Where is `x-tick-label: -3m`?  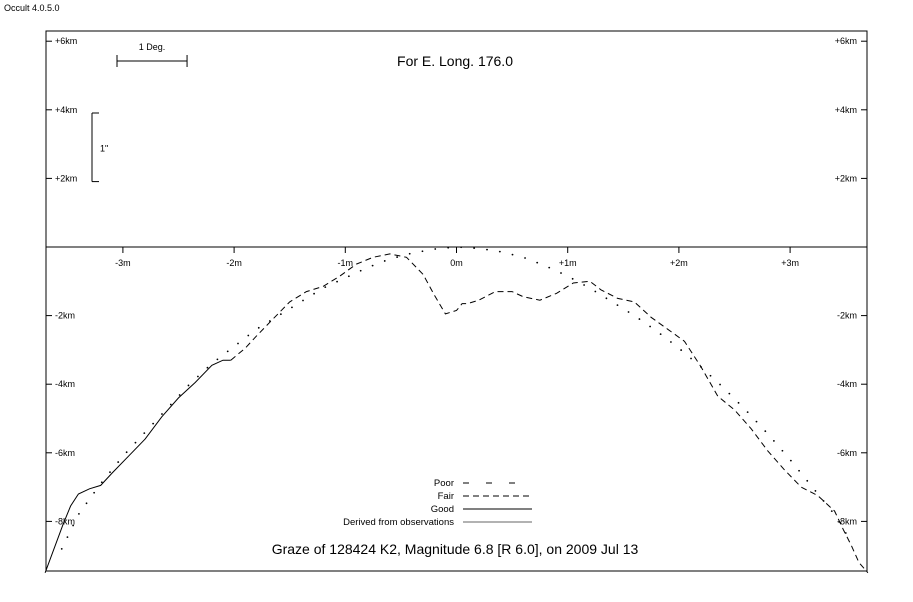
x-tick-label: -3m is located at coordinates (123, 263).